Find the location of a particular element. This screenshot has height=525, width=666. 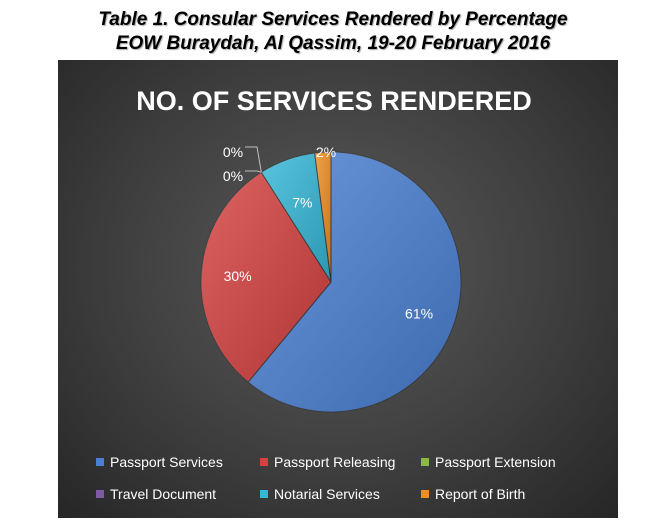

legend-swatch-notarial-services is located at coordinates (264, 494).